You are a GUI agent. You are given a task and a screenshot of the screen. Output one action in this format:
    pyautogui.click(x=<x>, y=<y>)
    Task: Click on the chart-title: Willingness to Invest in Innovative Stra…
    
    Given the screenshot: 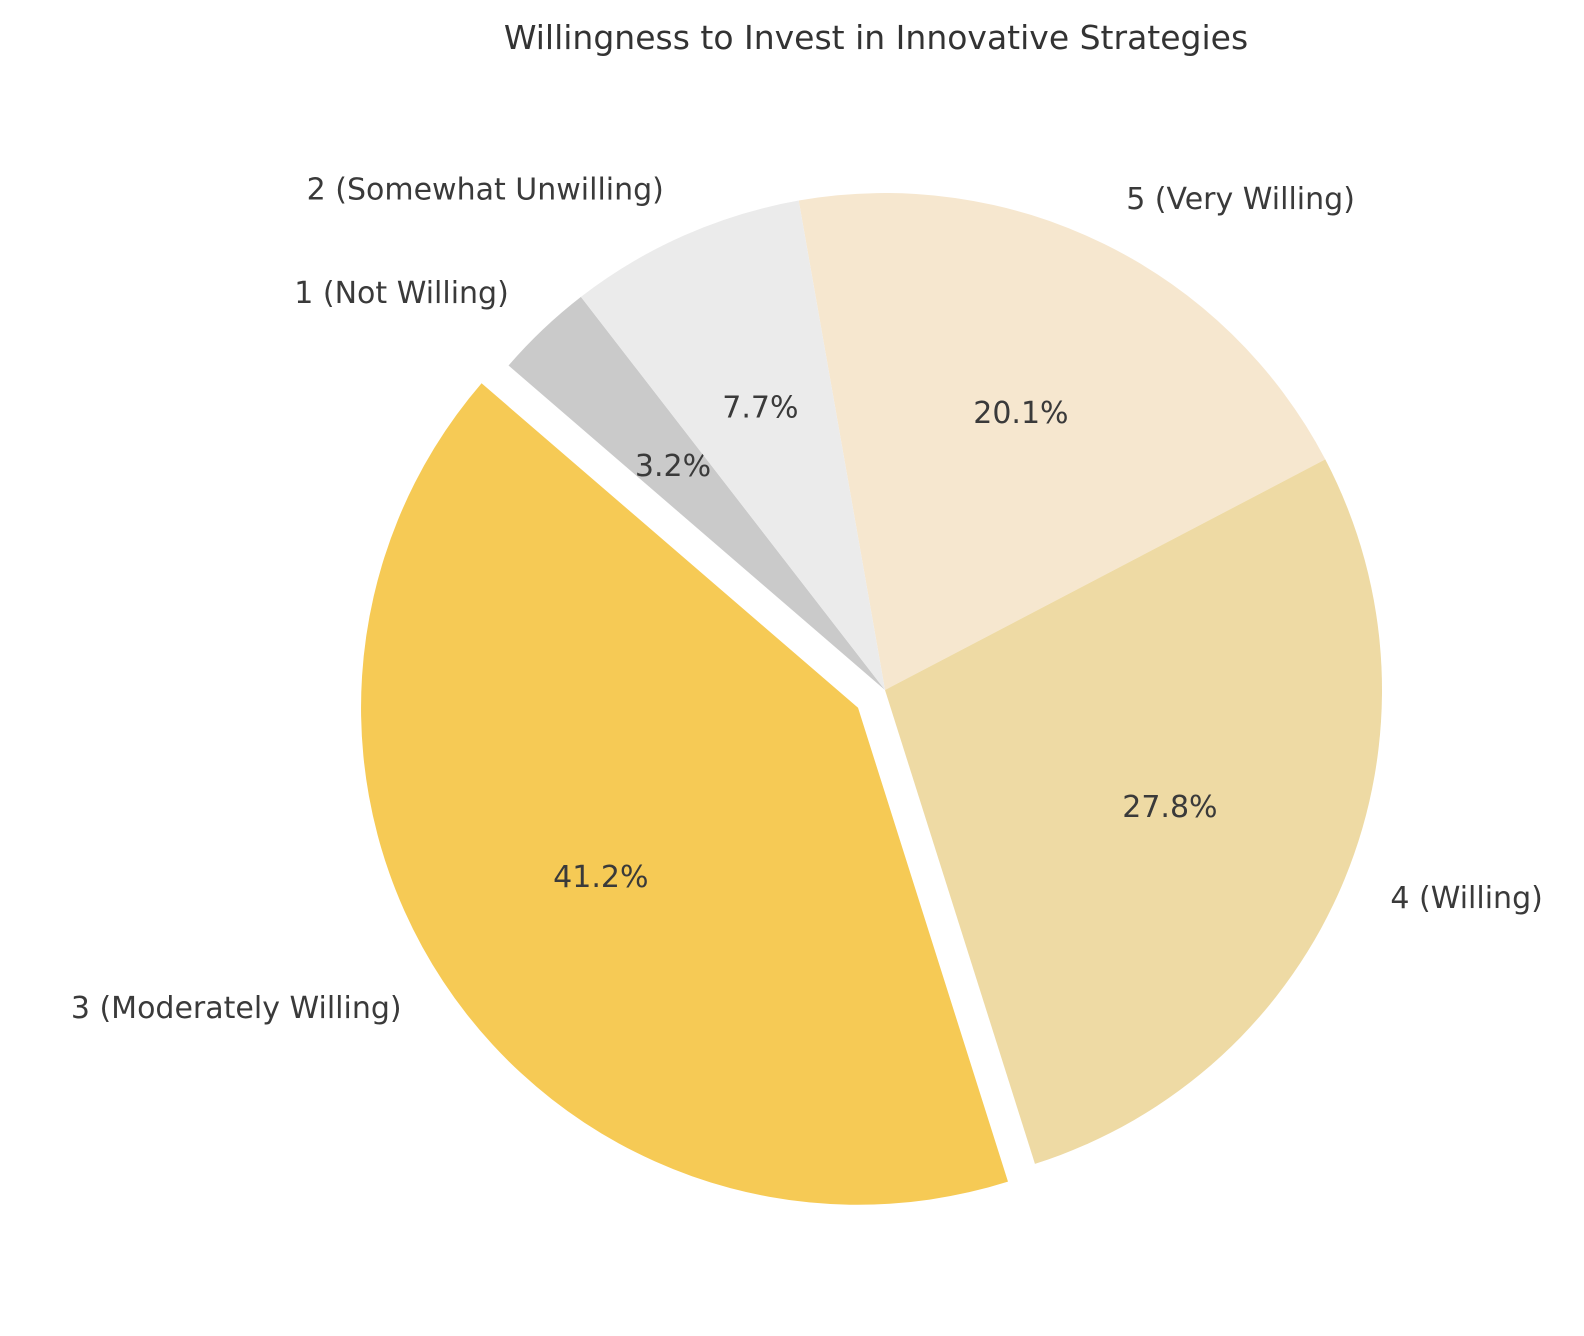 What is the action you would take?
    pyautogui.click(x=876, y=37)
    